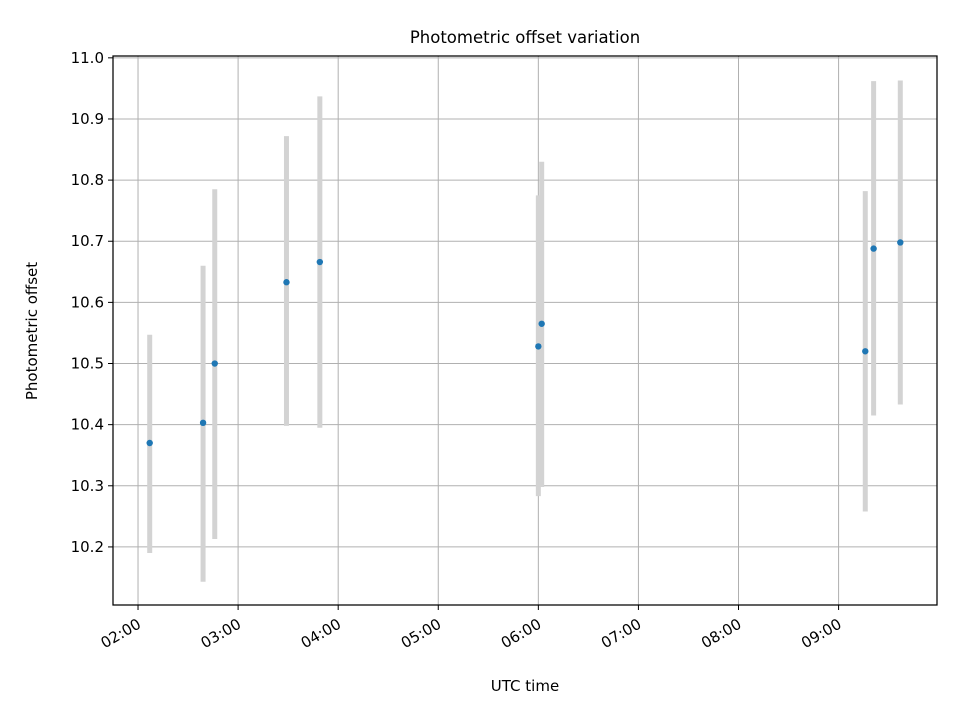 The height and width of the screenshot is (720, 960). What do you see at coordinates (521, 633) in the screenshot?
I see `x-tick-label: 06:00` at bounding box center [521, 633].